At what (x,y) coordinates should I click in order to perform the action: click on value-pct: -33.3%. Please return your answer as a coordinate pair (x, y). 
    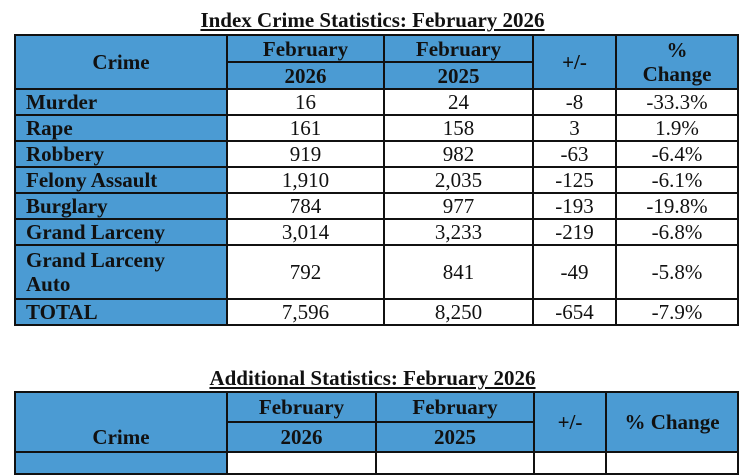
    Looking at the image, I should click on (677, 102).